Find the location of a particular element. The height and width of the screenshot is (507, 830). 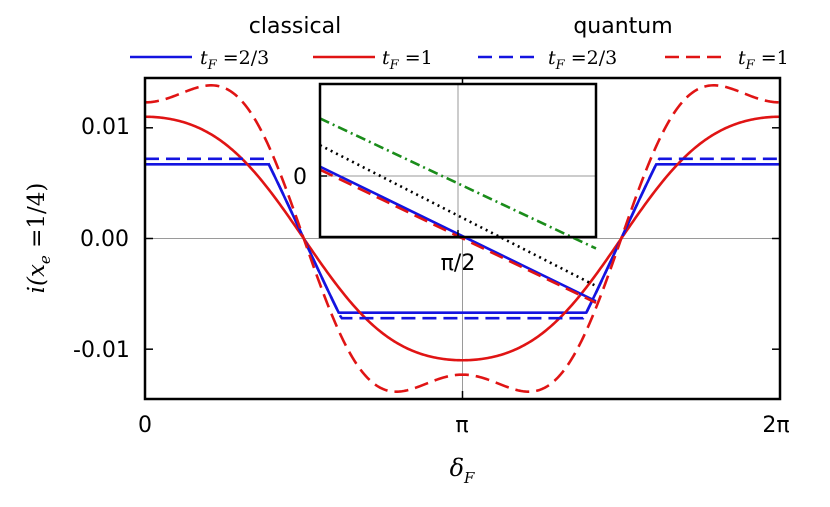

y-axis-label: i(xe =1/4) is located at coordinates (39, 238).